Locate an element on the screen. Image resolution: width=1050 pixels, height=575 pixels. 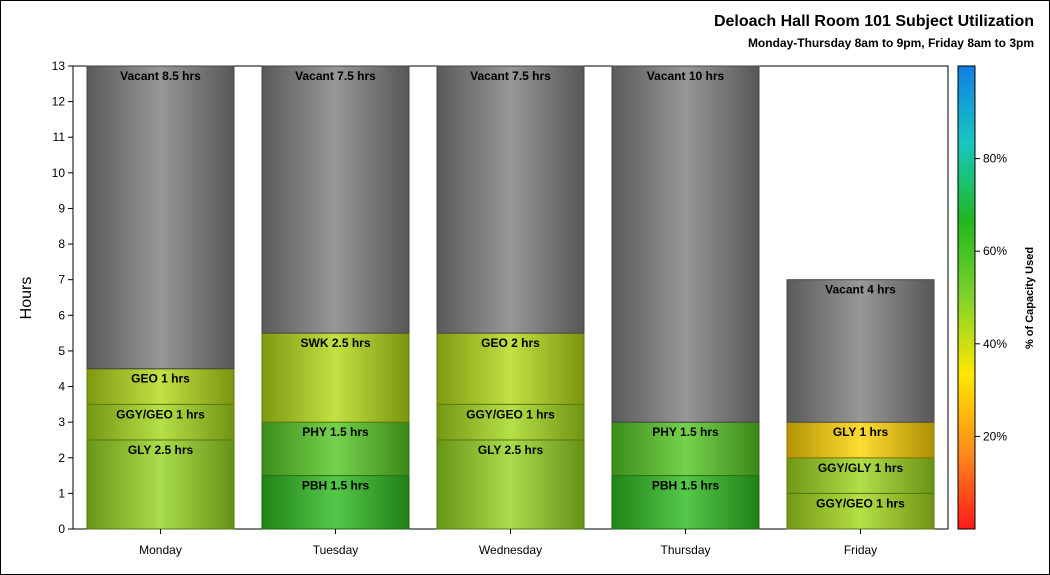
x-axis: Monday Tuesday Wednesday Thursday Friday is located at coordinates (508, 543).